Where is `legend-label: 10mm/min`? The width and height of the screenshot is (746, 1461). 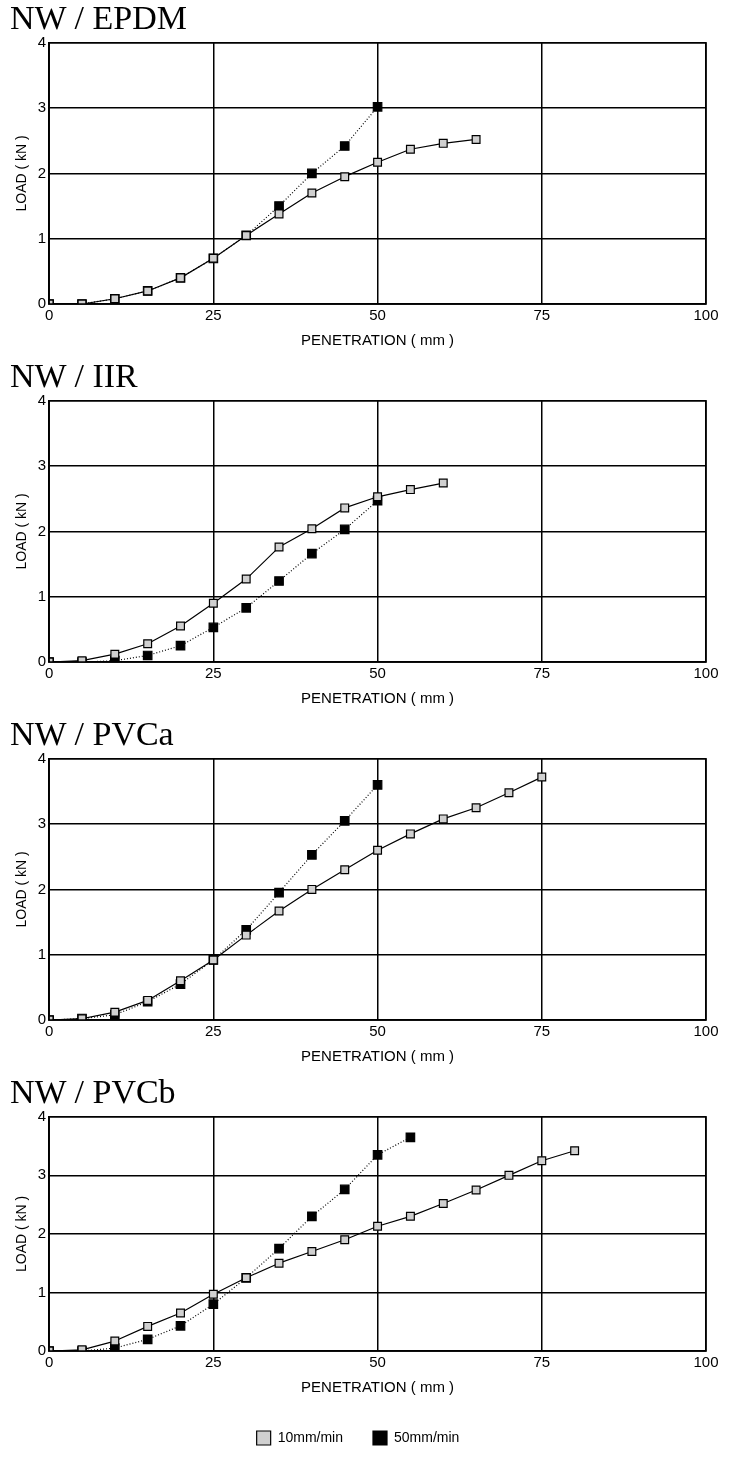 legend-label: 10mm/min is located at coordinates (310, 1436).